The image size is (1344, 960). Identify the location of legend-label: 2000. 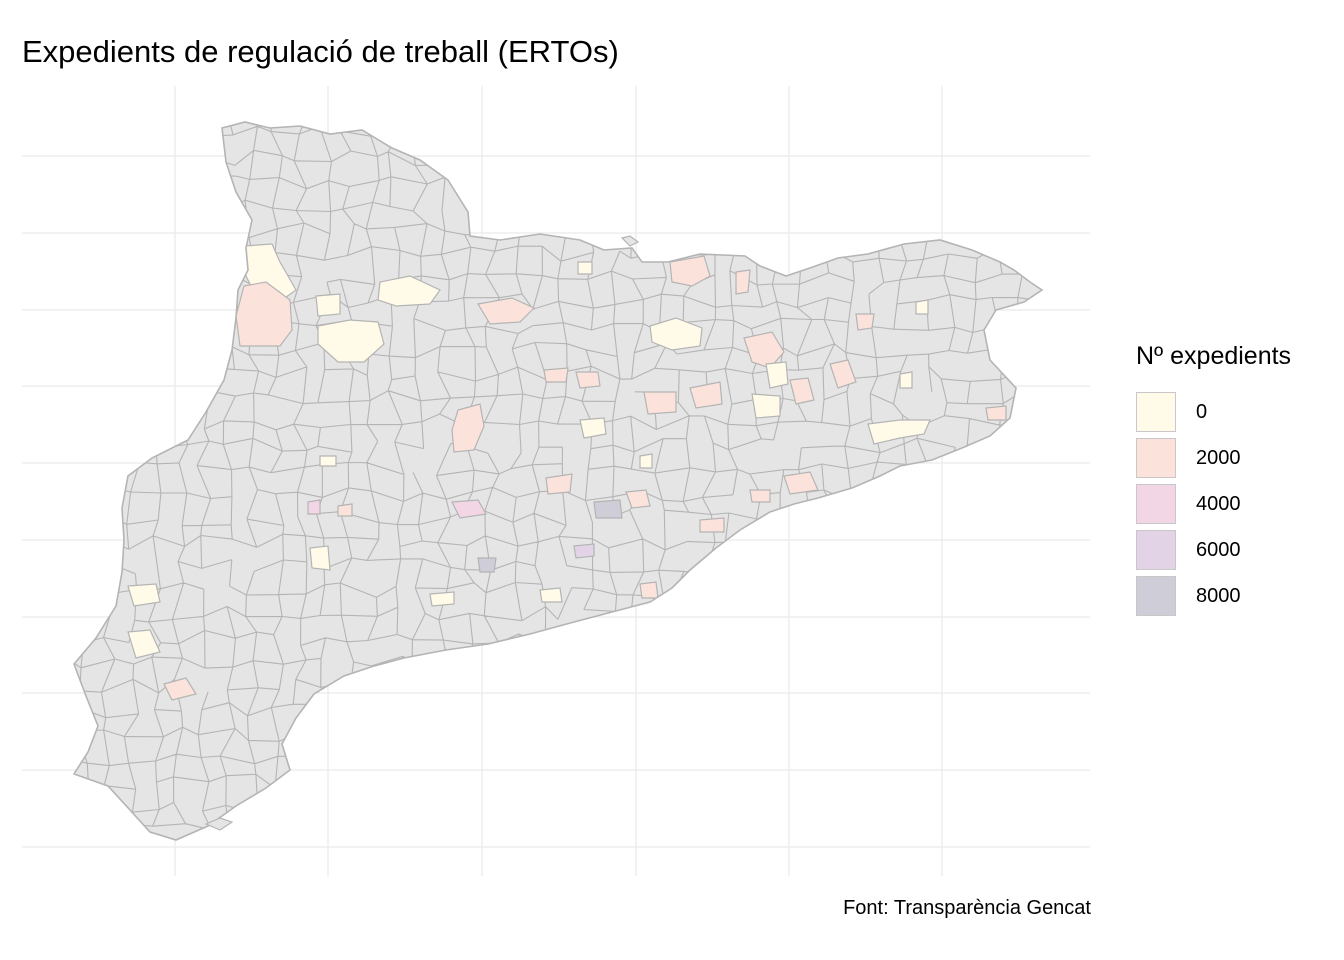
(1218, 457).